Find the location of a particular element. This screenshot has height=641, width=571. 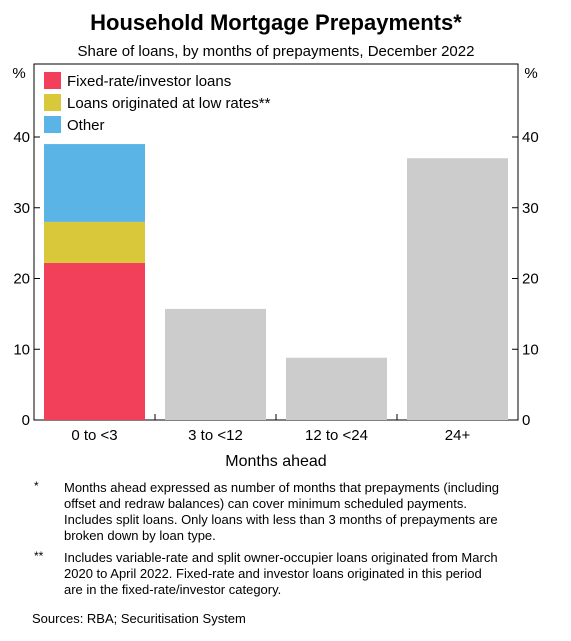

y-tick-label-left: 30 is located at coordinates (21, 208).